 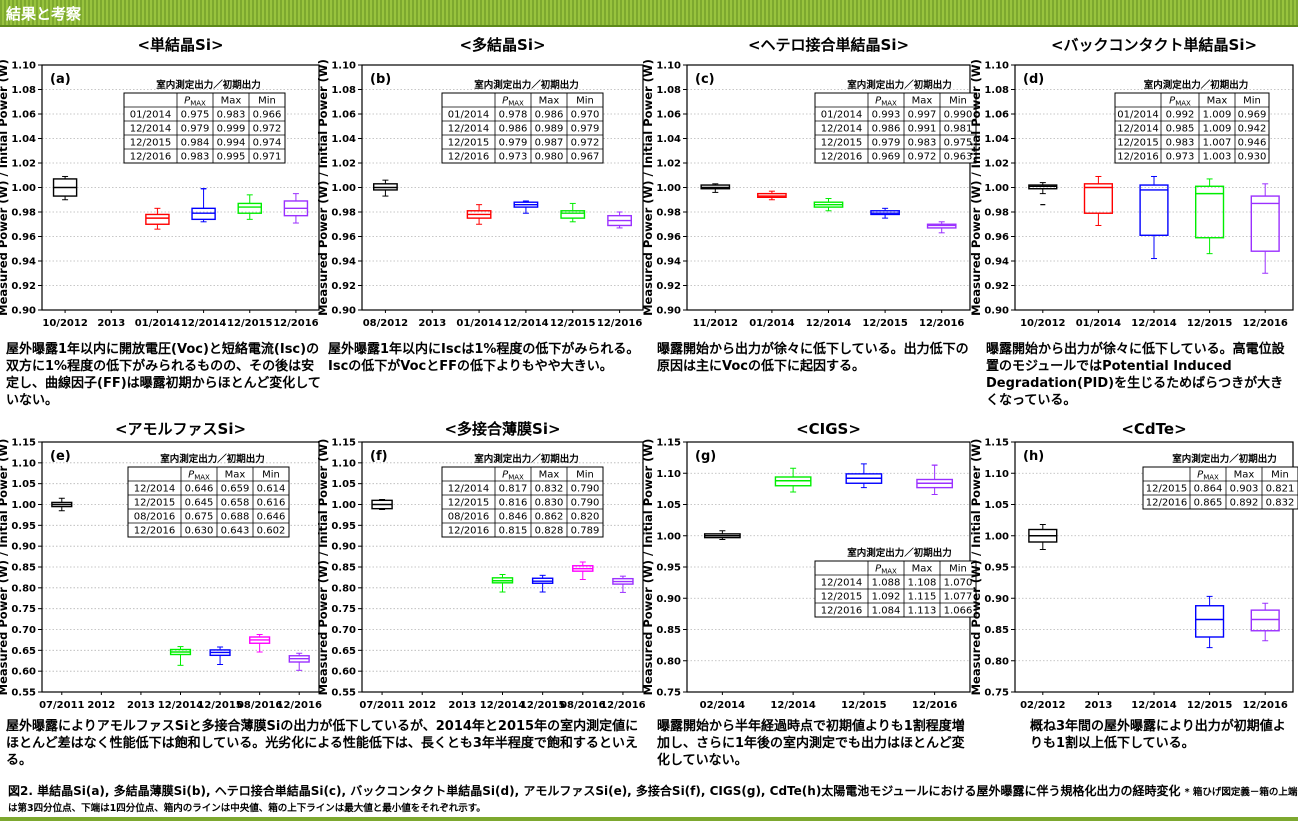 I want to click on x-tick-label: 2013, so click(x=432, y=323).